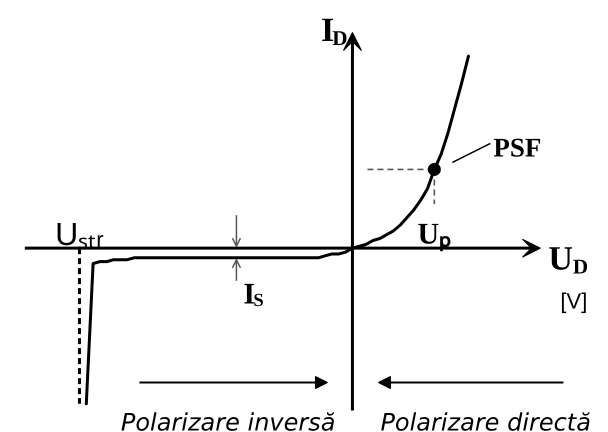  I want to click on text: [V], so click(574, 301).